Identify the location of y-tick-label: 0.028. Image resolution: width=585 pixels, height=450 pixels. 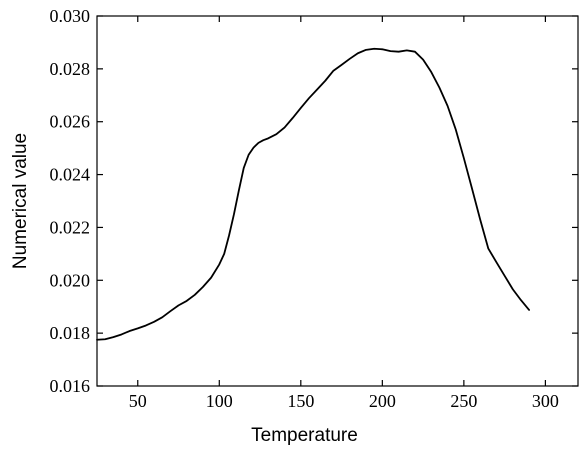
(70, 69).